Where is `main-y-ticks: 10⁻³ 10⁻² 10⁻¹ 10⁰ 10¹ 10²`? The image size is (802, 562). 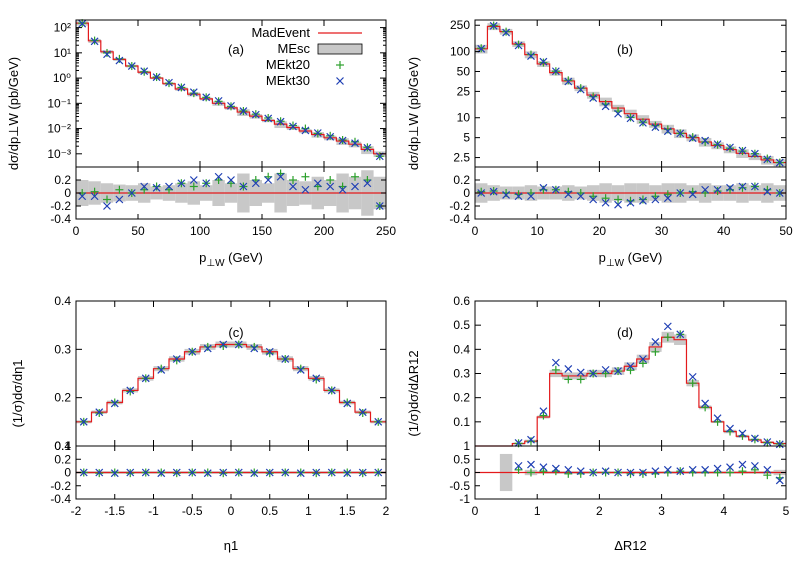 main-y-ticks: 10⁻³ 10⁻² 10⁻¹ 10⁰ 10¹ 10² is located at coordinates (216, 91).